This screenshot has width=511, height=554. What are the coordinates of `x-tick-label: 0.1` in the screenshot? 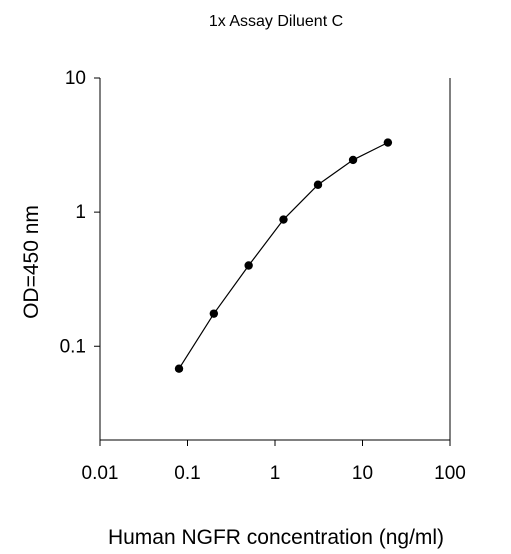 It's located at (187, 473).